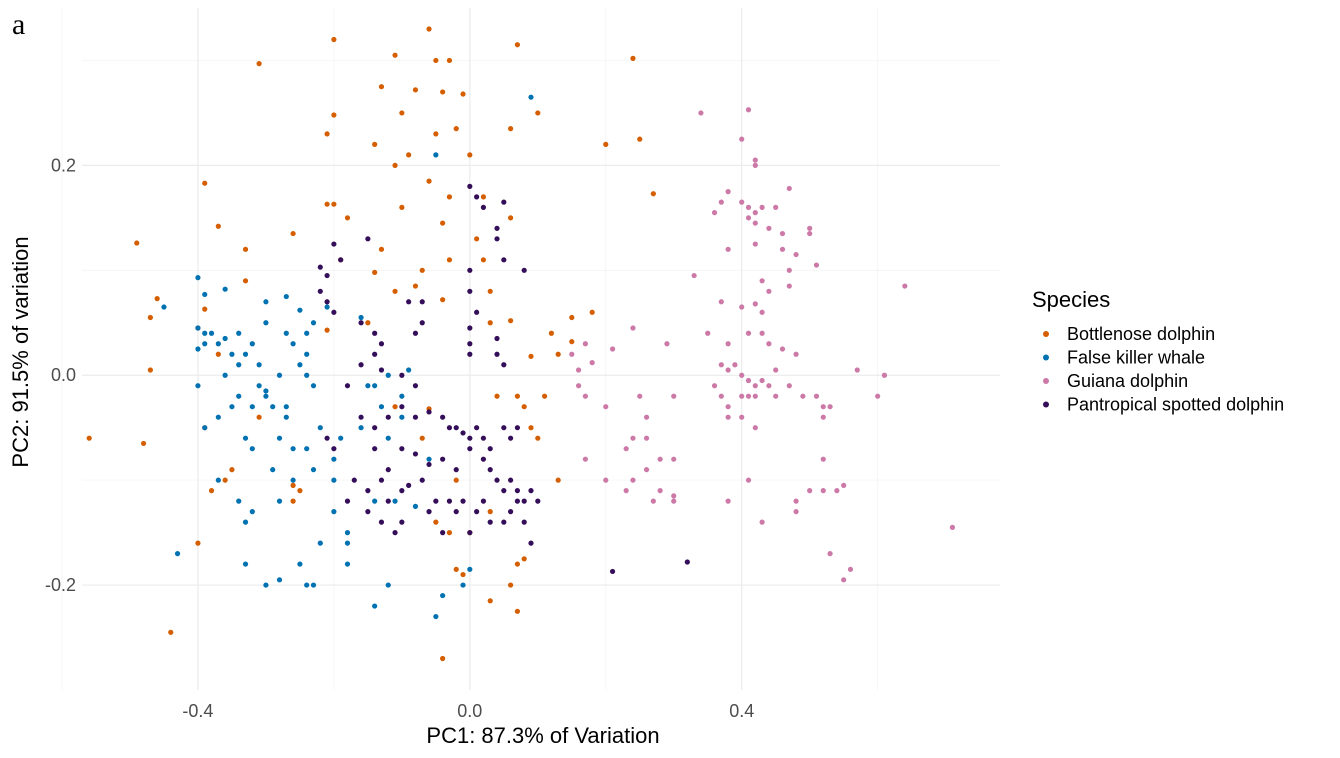 Image resolution: width=1340 pixels, height=758 pixels. What do you see at coordinates (1127, 381) in the screenshot?
I see `legend-label-guiana-dolphin: Guiana dolphin` at bounding box center [1127, 381].